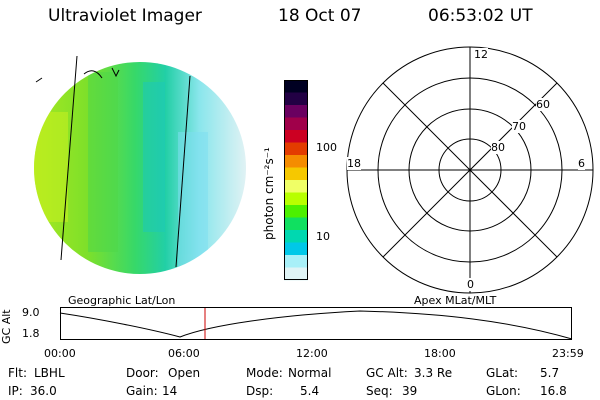 The height and width of the screenshot is (400, 600). I want to click on filter-value: LBHL, so click(49, 373).